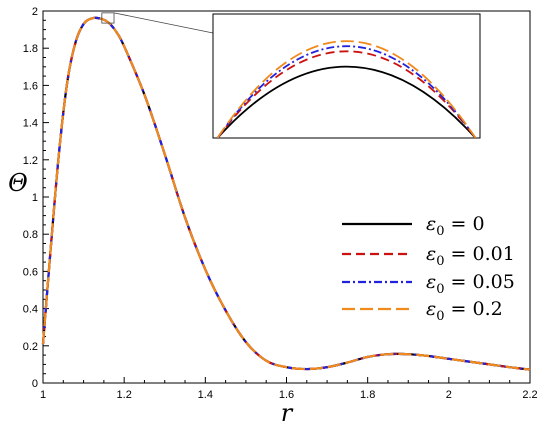  Describe the element at coordinates (35, 12) in the screenshot. I see `y-tick-label: 2` at that location.